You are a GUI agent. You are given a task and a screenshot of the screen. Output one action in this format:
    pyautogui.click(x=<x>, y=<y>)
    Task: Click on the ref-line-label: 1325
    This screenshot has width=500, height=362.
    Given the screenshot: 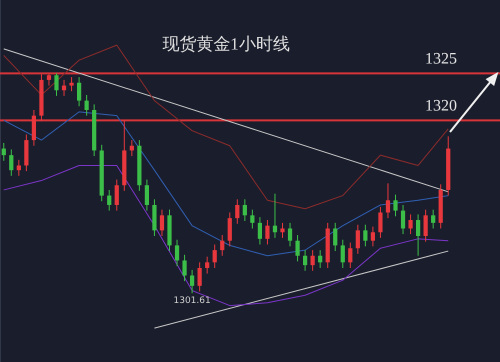 What is the action you would take?
    pyautogui.click(x=441, y=59)
    